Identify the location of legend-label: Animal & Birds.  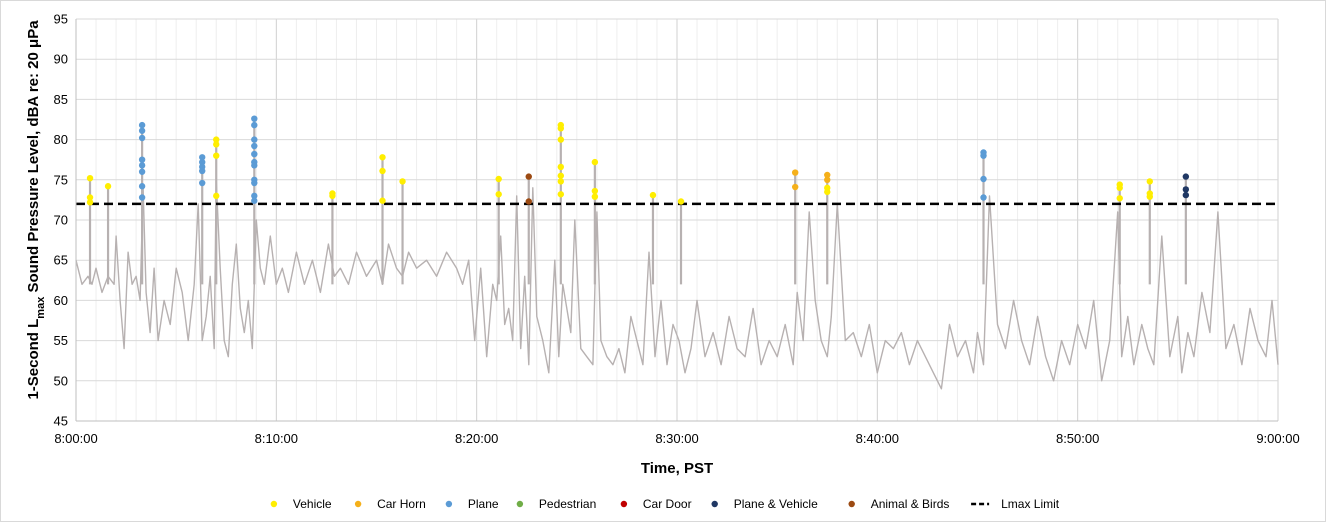
(910, 504).